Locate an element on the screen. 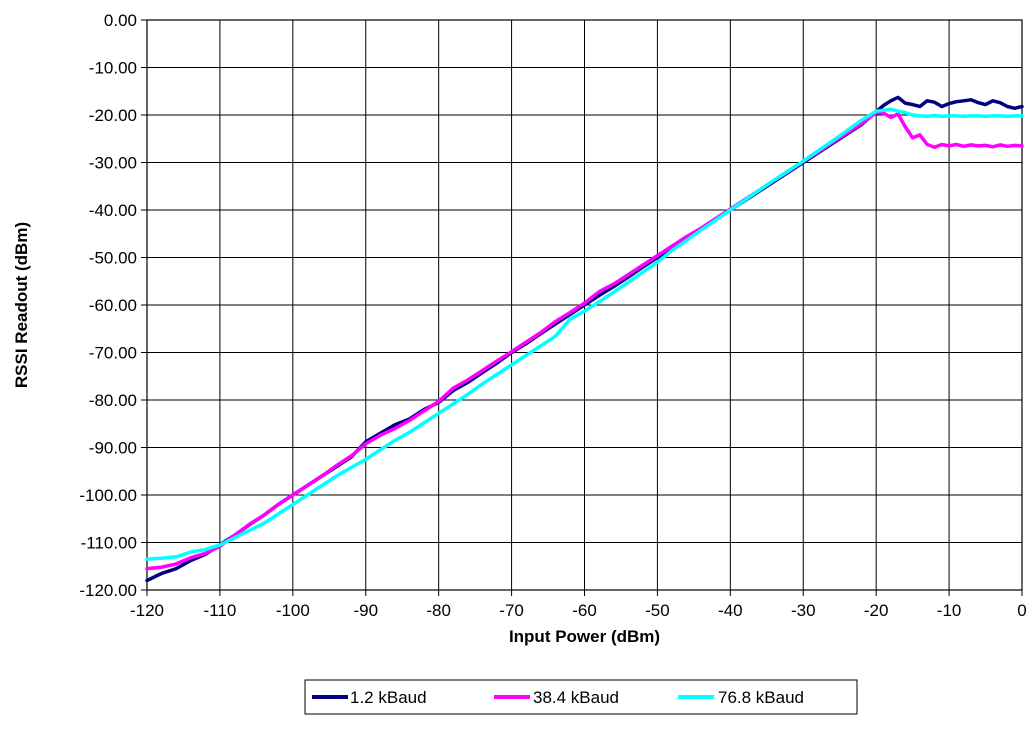 This screenshot has width=1033, height=742. y-tick-label: -100.00 is located at coordinates (108, 495).